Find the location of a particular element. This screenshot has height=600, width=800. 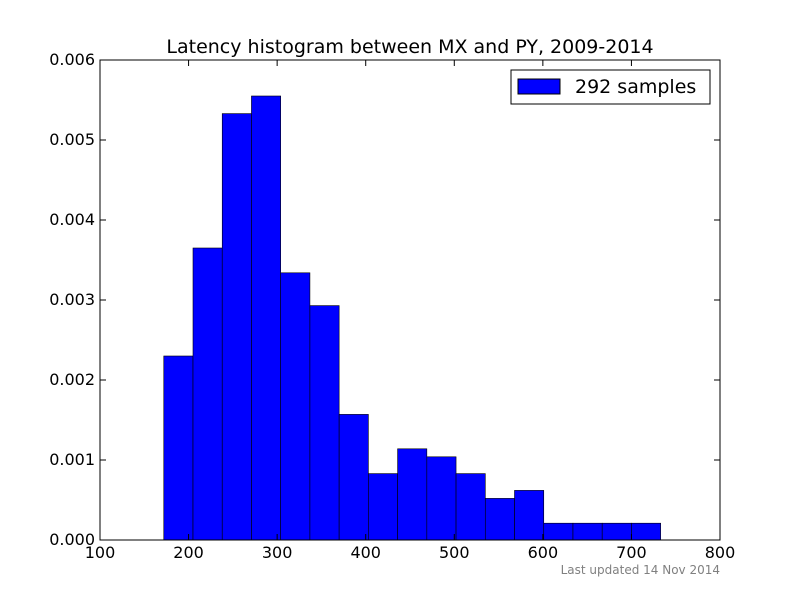

legend-label: 292 samples is located at coordinates (635, 87).